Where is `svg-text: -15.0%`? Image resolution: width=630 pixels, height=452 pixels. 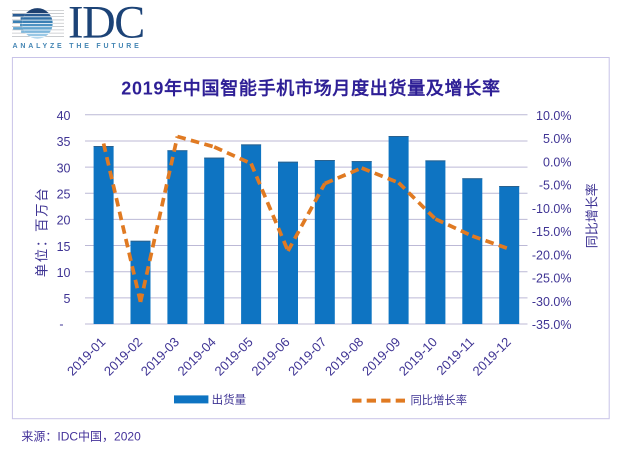
svg-text: -15.0% is located at coordinates (552, 232).